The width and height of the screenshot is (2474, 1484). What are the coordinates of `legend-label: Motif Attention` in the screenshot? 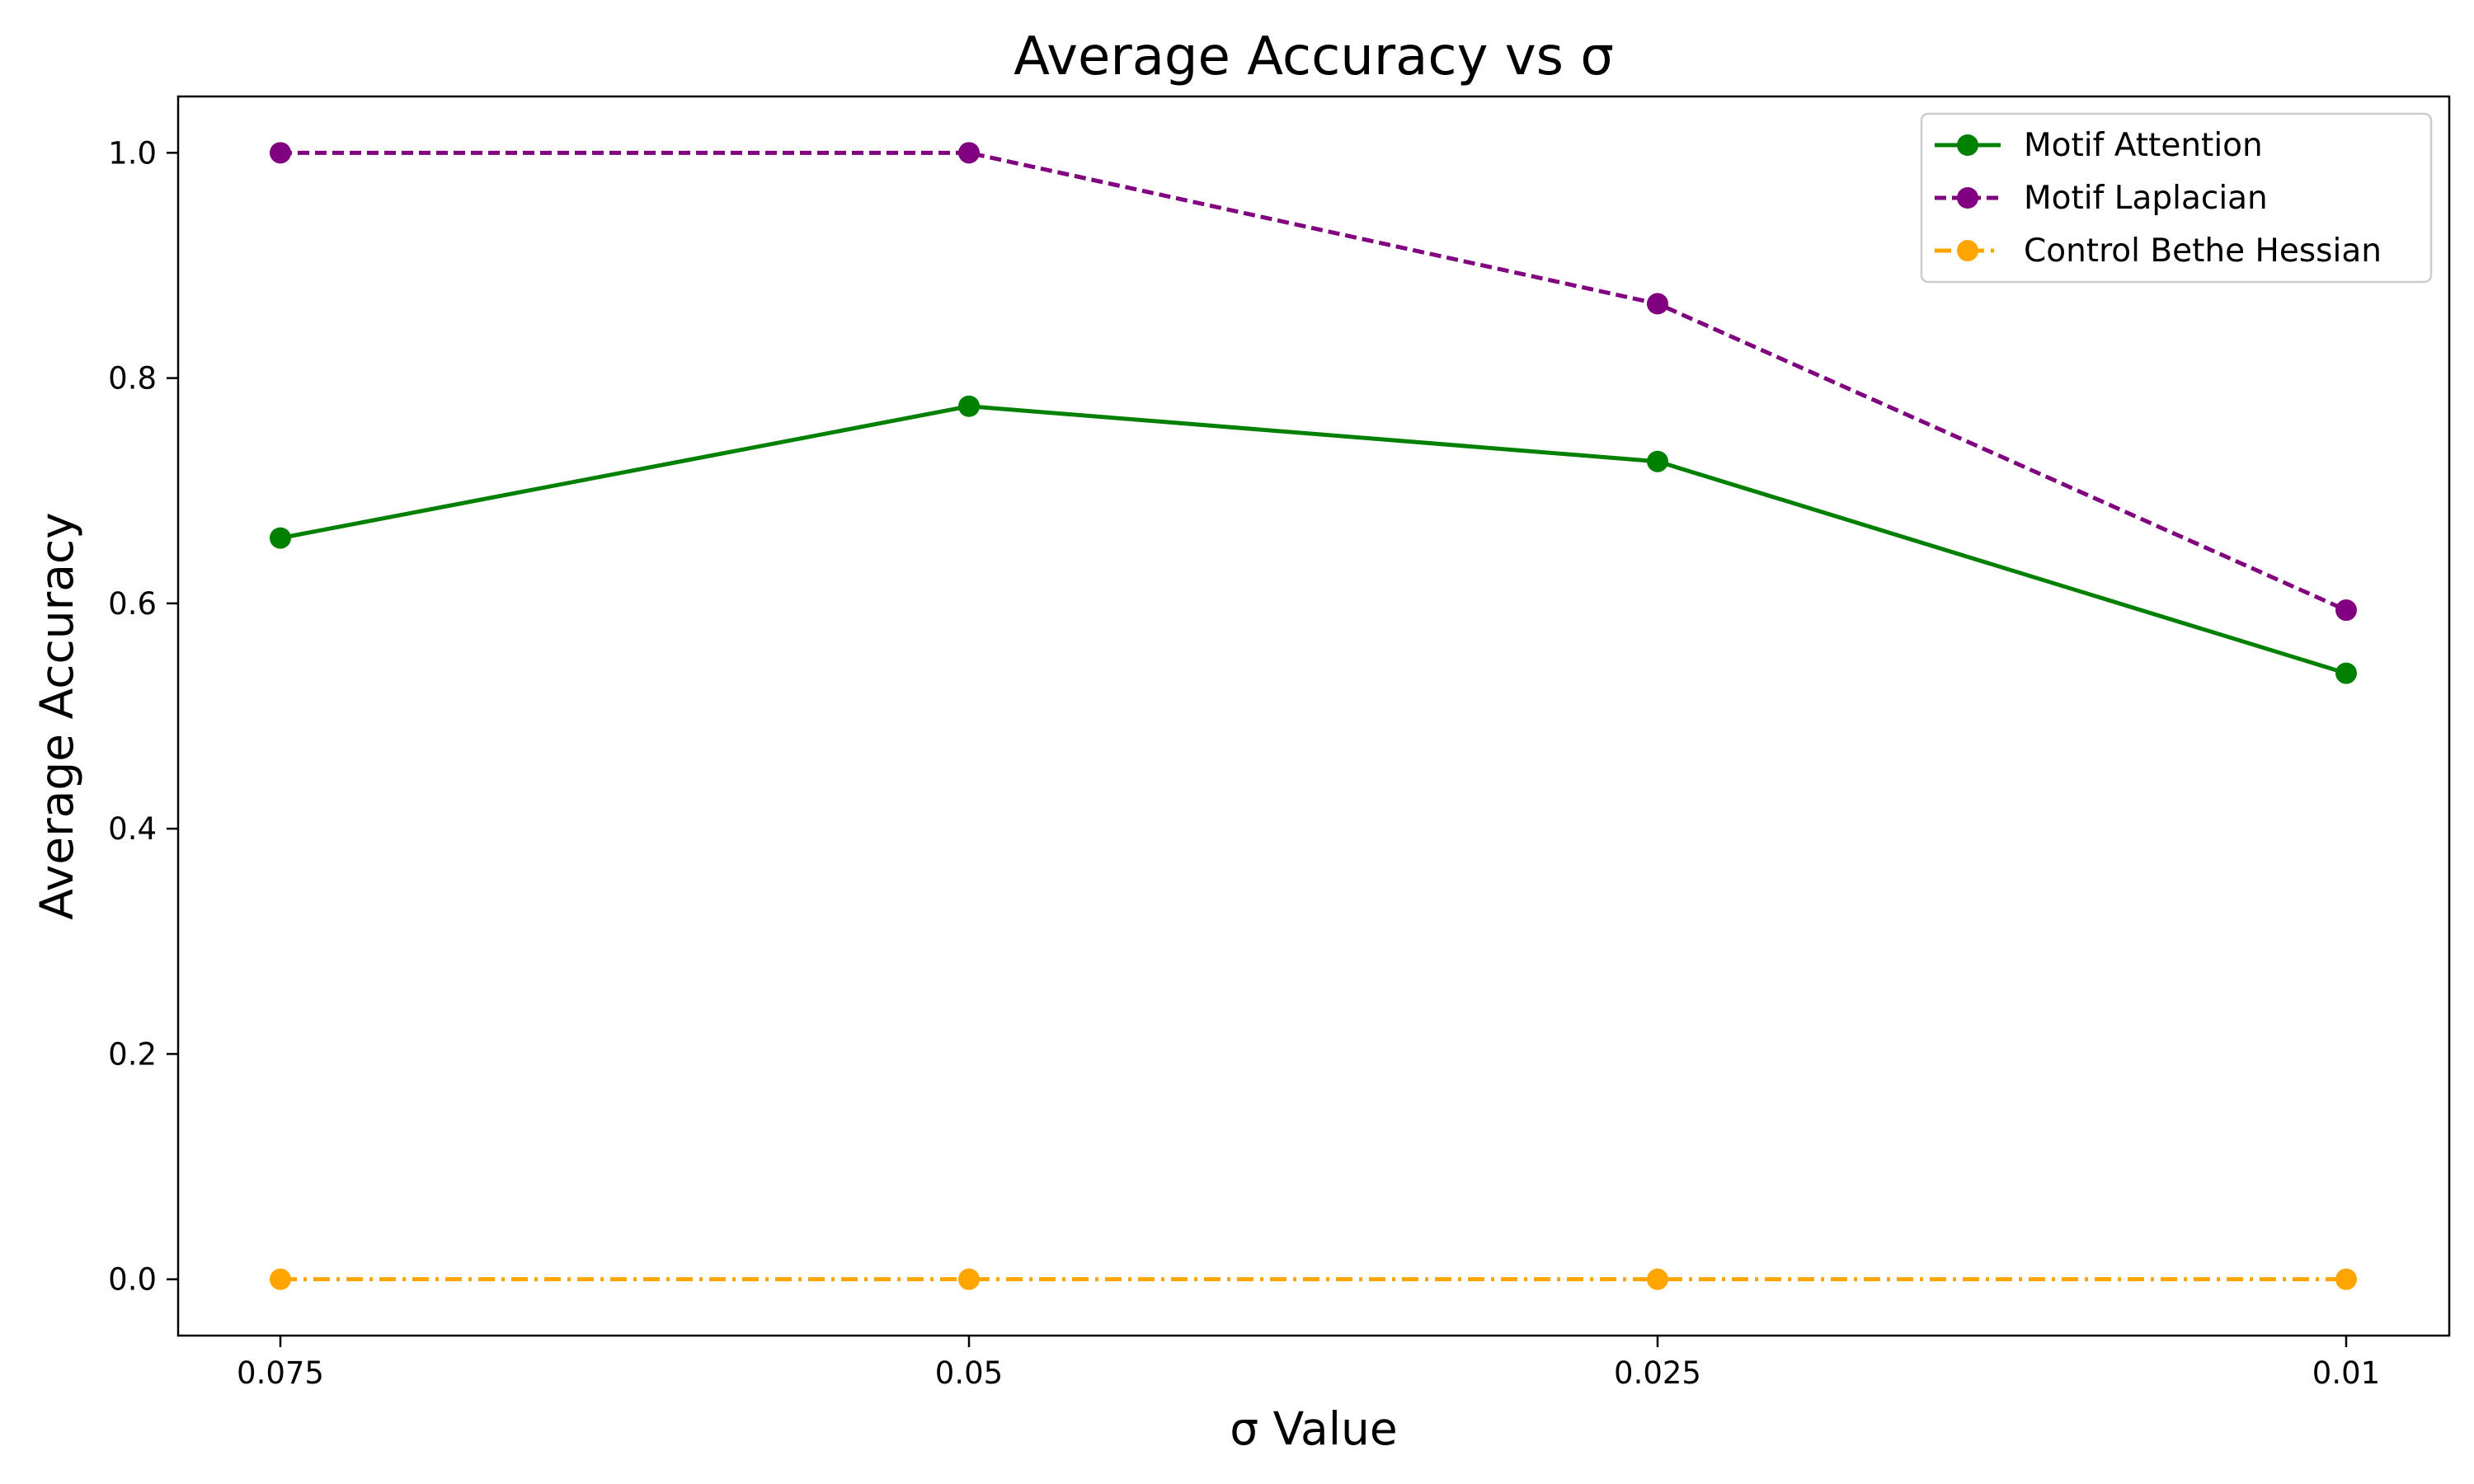 It's located at (2143, 145).